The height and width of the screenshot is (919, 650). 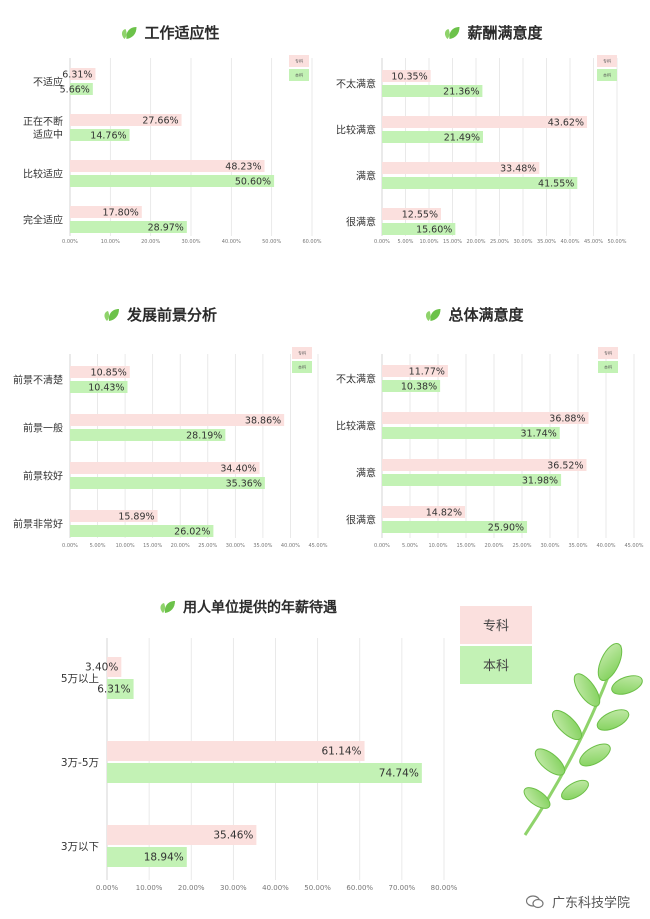 What do you see at coordinates (48, 134) in the screenshot?
I see `category-label: 适应中` at bounding box center [48, 134].